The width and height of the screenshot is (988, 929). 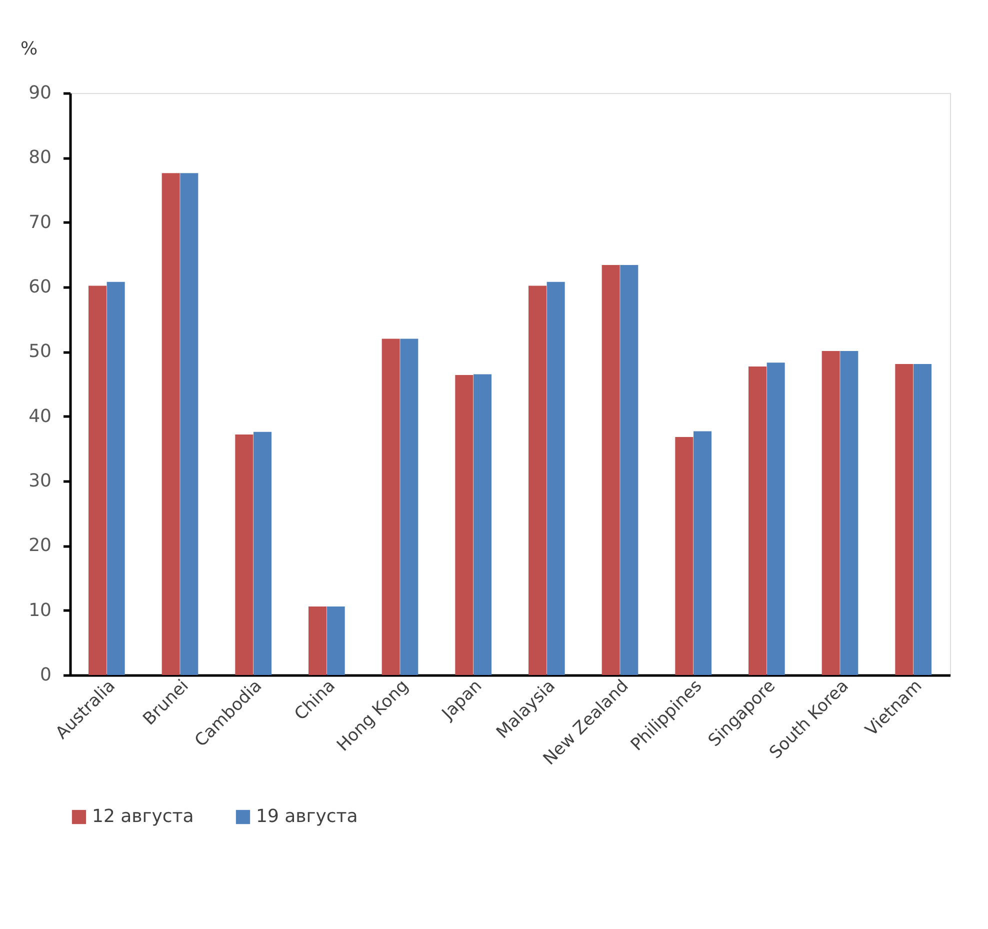 I want to click on y-tick-label: 40, so click(x=40, y=416).